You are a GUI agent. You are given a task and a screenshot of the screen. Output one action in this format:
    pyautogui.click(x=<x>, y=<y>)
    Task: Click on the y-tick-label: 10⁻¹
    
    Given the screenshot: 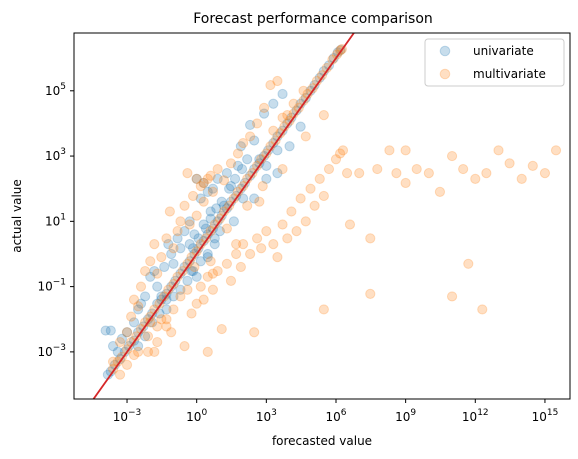 What is the action you would take?
    pyautogui.click(x=51, y=286)
    